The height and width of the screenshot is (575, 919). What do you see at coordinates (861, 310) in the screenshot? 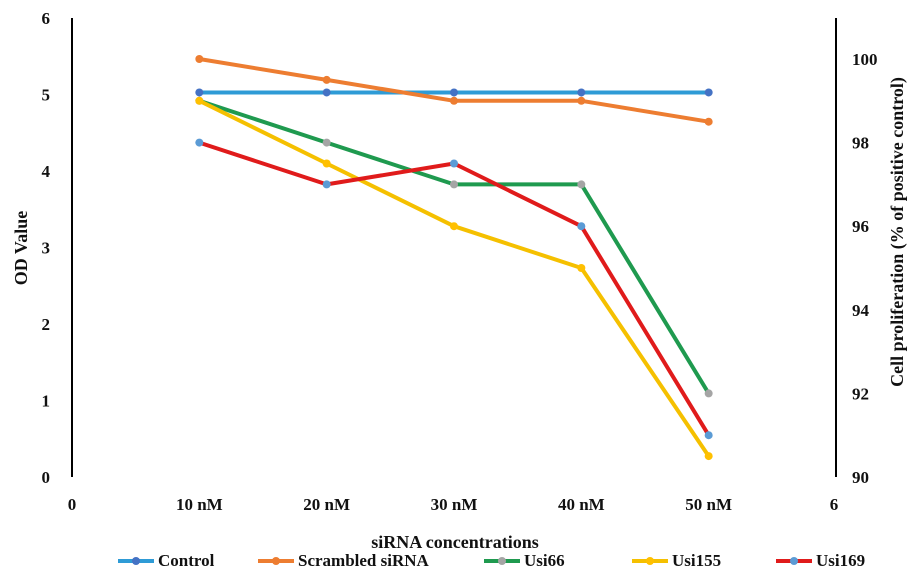
I see `y2-tick-label: 94` at bounding box center [861, 310].